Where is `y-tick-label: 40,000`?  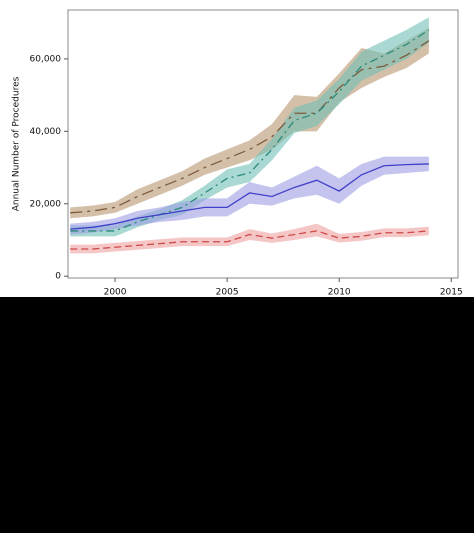 y-tick-label: 40,000 is located at coordinates (46, 132).